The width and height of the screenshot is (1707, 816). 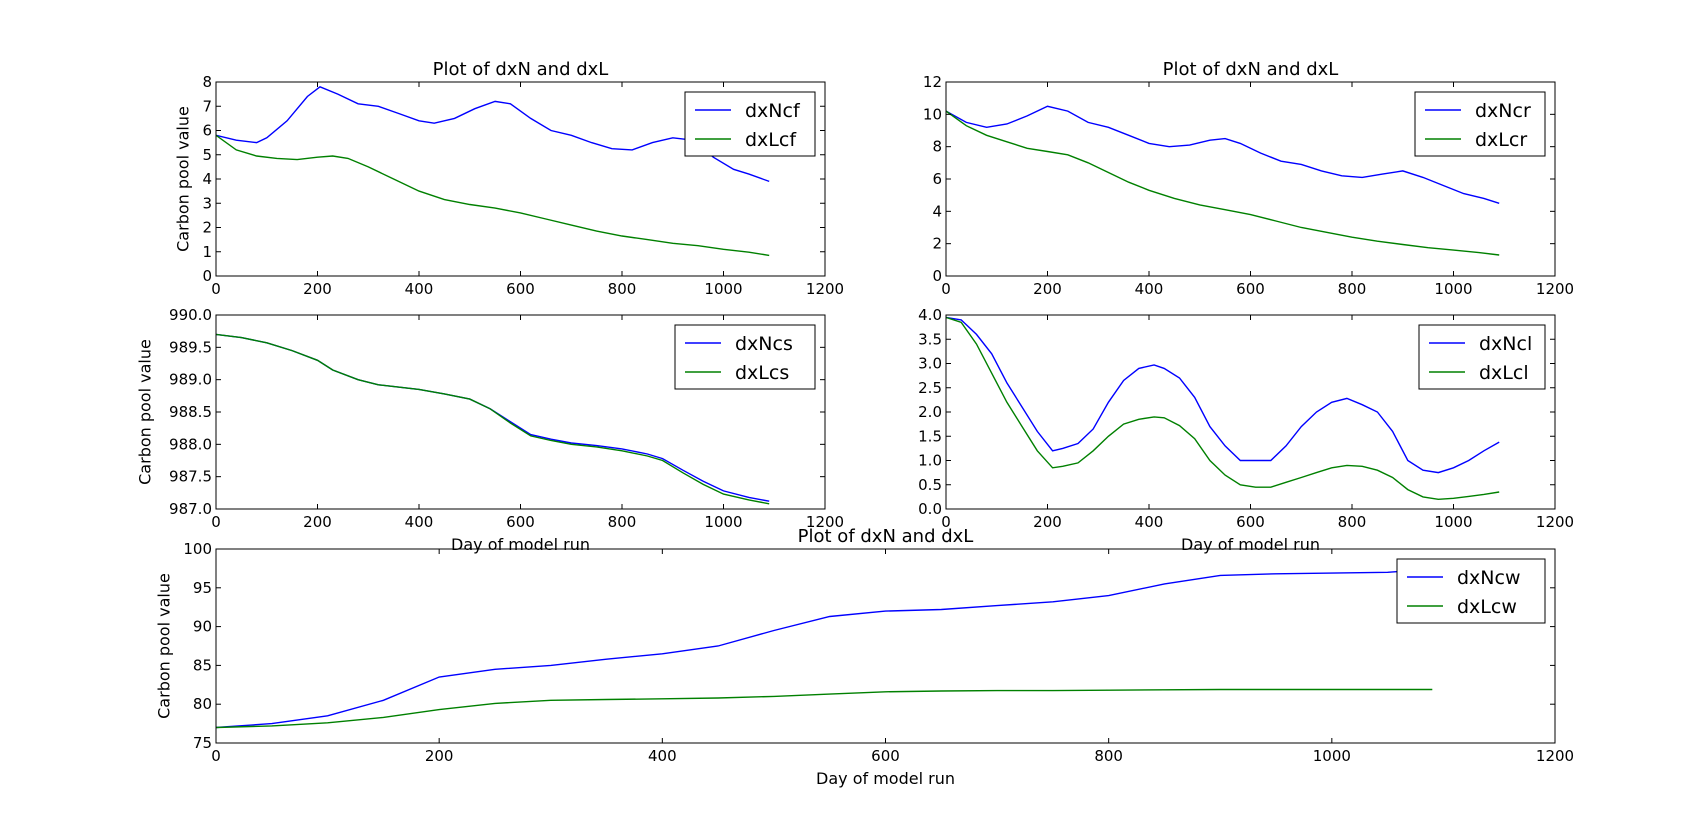 I want to click on y-tick-label: 990.0, so click(x=190, y=315).